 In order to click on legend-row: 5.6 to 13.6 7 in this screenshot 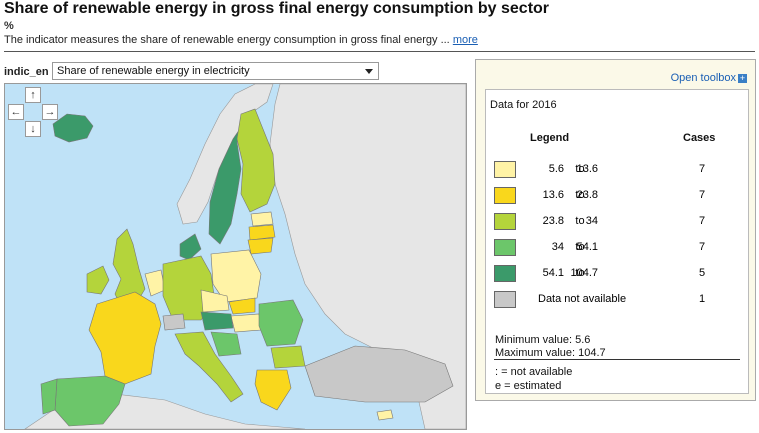, I will do `click(617, 169)`.